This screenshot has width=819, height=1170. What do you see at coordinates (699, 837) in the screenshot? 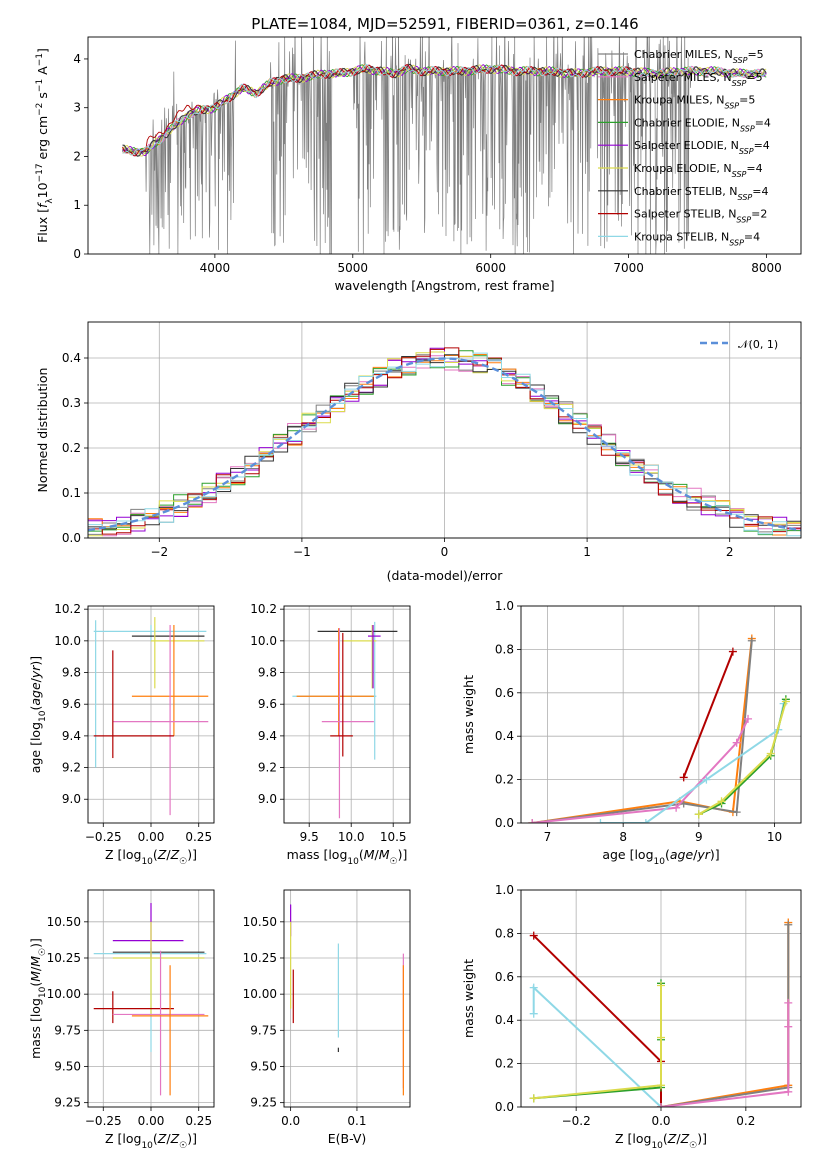
I see `x-tick-label: 9` at bounding box center [699, 837].